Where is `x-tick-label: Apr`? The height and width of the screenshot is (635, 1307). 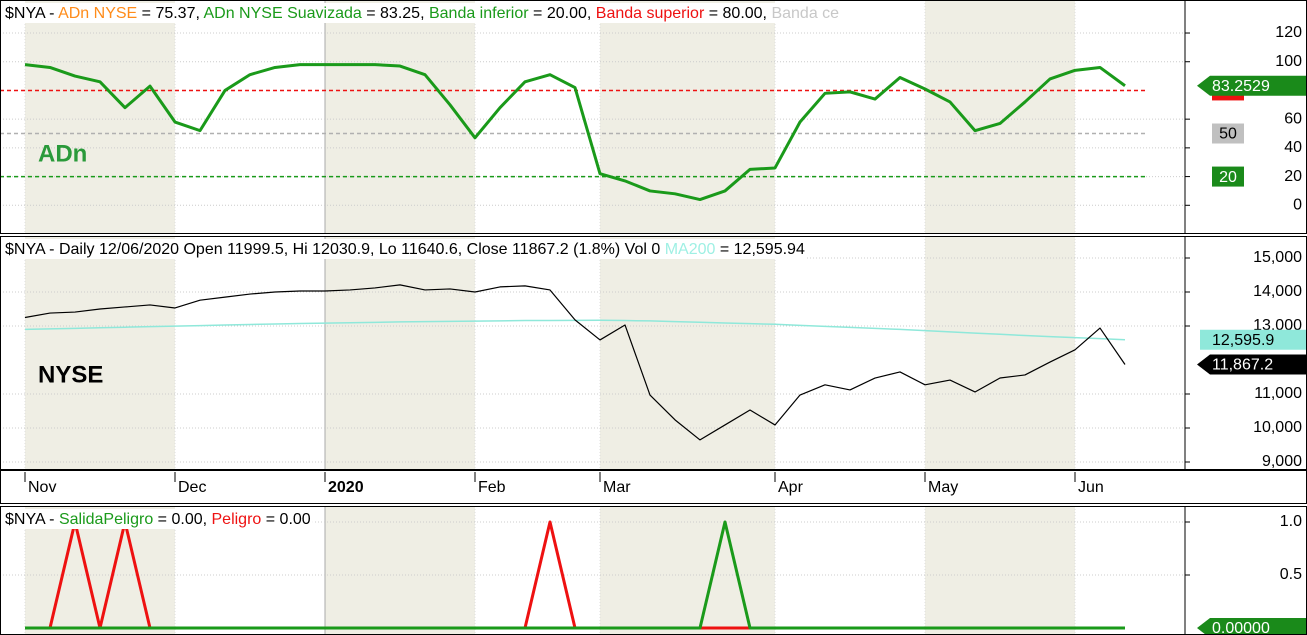 x-tick-label: Apr is located at coordinates (791, 487).